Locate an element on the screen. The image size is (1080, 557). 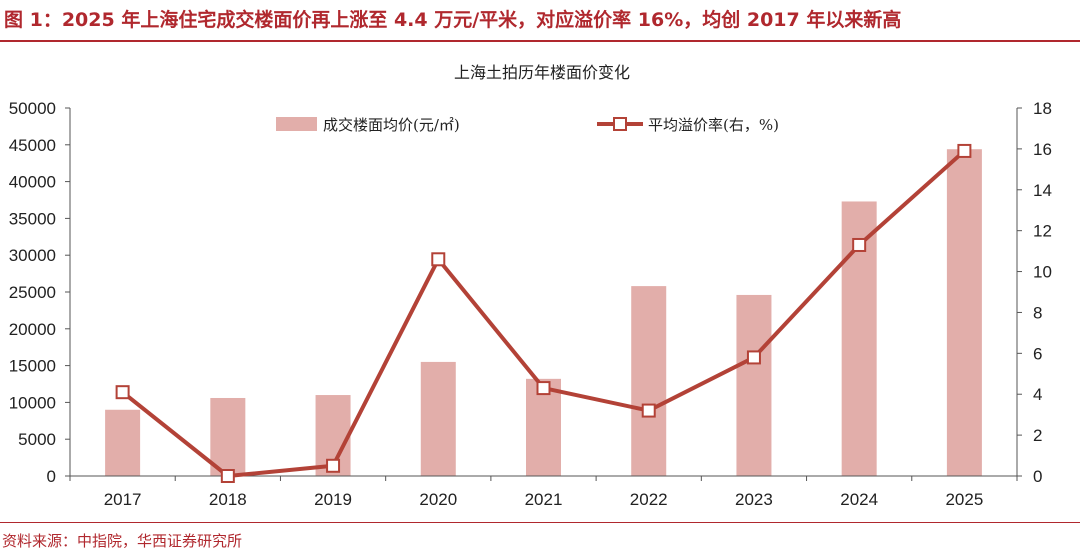
line-point-2024 is located at coordinates (859, 244).